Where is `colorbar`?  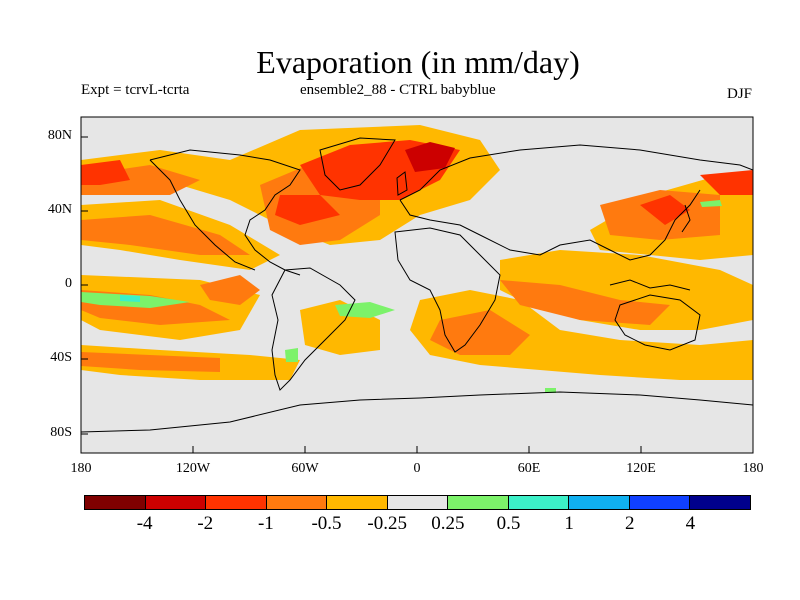
colorbar is located at coordinates (417, 502).